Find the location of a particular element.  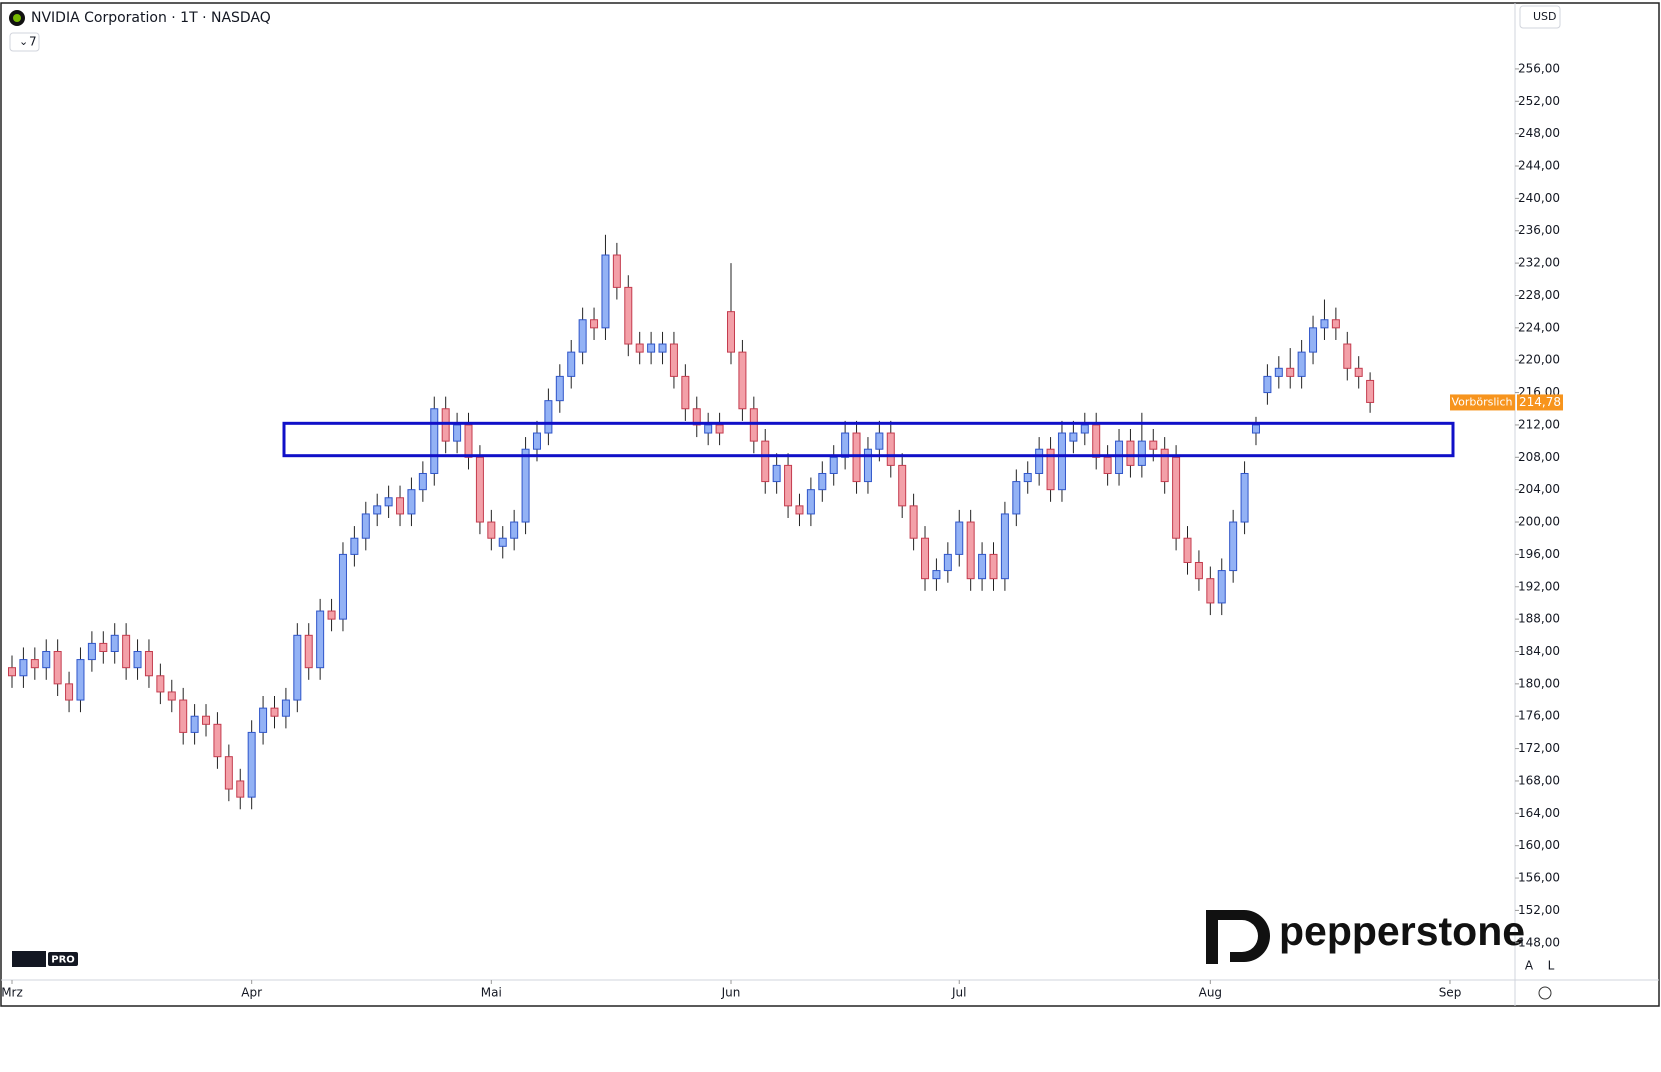

y-tick-label: 244,00 is located at coordinates (1539, 166).